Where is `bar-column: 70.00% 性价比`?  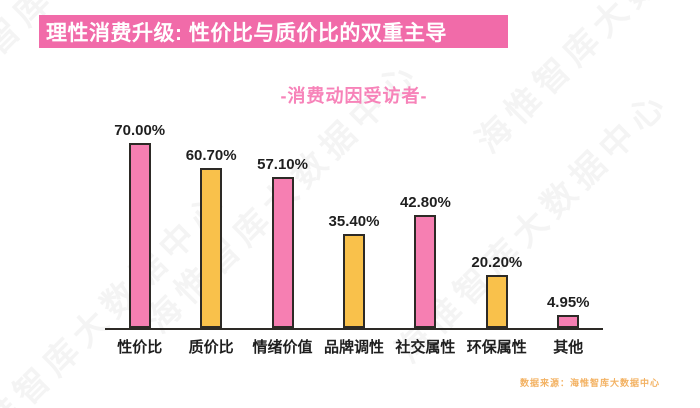 bar-column: 70.00% 性价比 is located at coordinates (139, 234).